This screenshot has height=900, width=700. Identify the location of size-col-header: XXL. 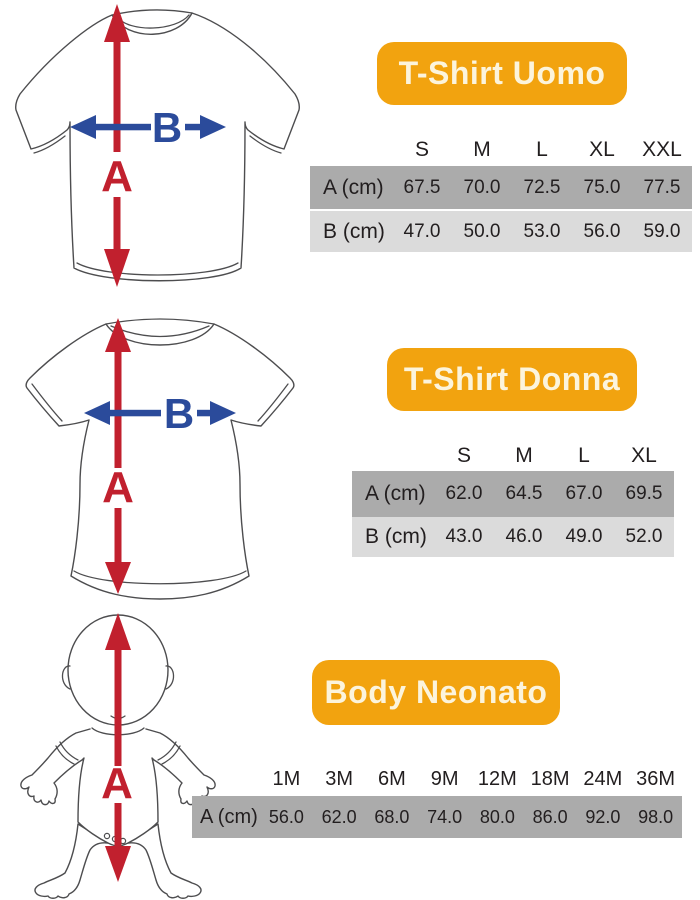
(662, 149).